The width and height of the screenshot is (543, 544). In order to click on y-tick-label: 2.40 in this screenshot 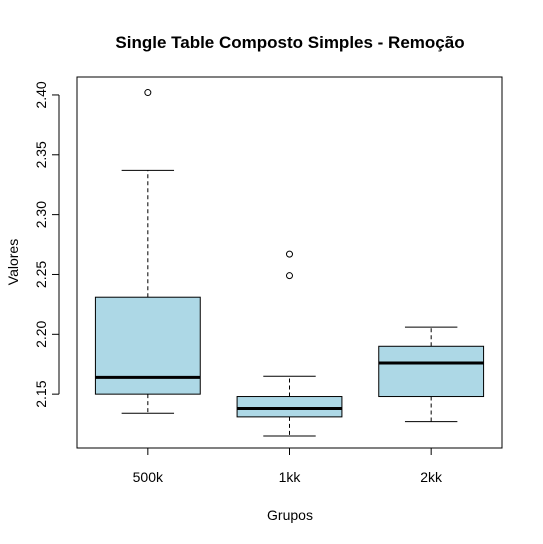, I will do `click(41, 94)`.